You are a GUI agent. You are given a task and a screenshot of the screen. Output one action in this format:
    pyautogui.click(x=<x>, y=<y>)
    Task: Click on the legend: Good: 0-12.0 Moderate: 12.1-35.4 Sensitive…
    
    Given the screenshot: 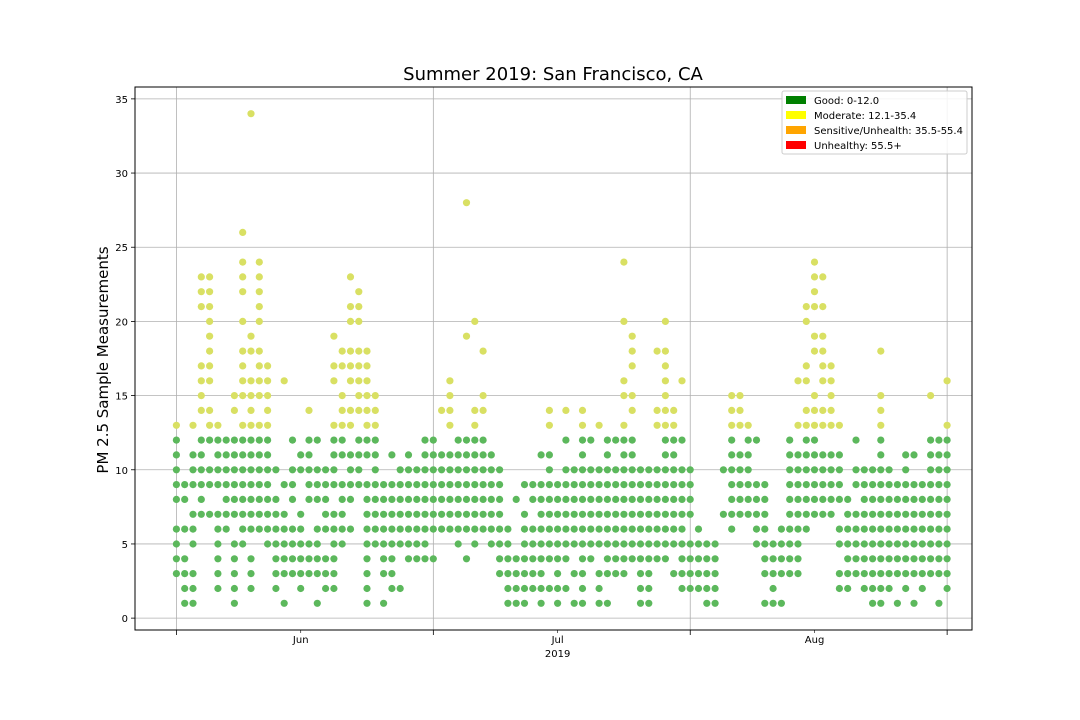 What is the action you would take?
    pyautogui.click(x=874, y=122)
    